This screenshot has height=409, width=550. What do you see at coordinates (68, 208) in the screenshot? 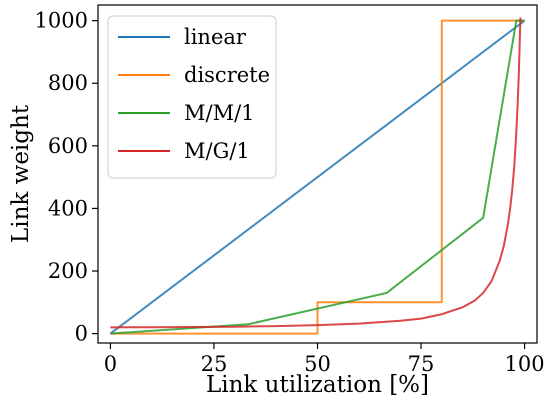
I see `y-tick-label-2: 400` at bounding box center [68, 208].